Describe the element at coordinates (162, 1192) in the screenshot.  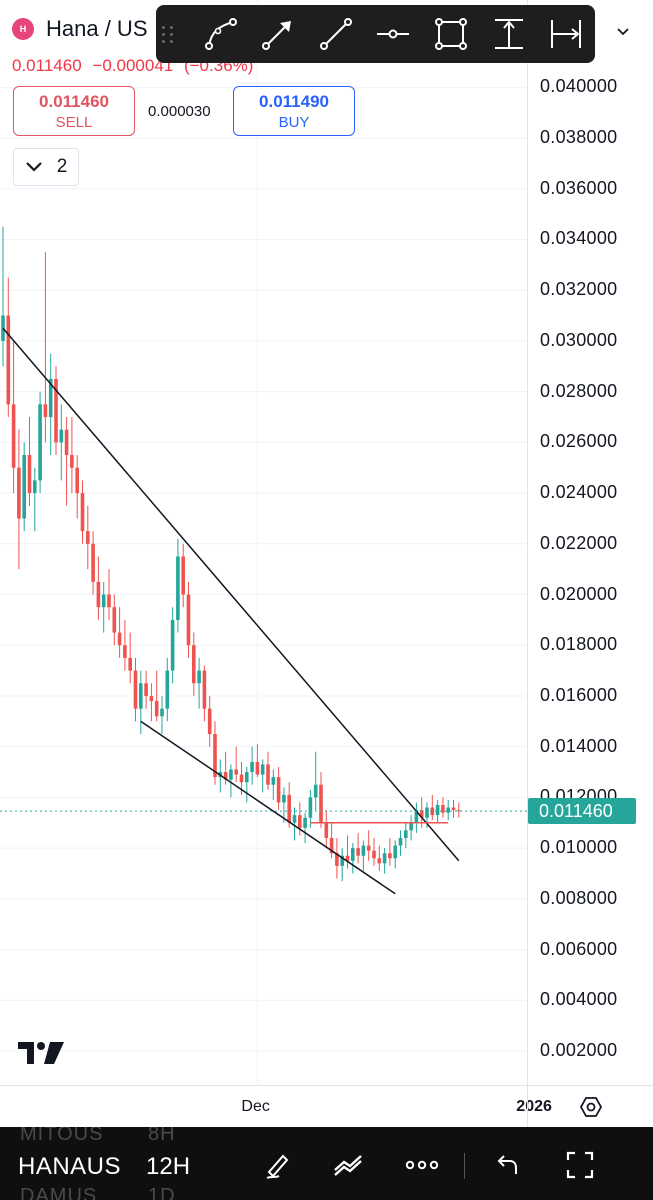
I see `ghost-interval-bottom: 1D` at that location.